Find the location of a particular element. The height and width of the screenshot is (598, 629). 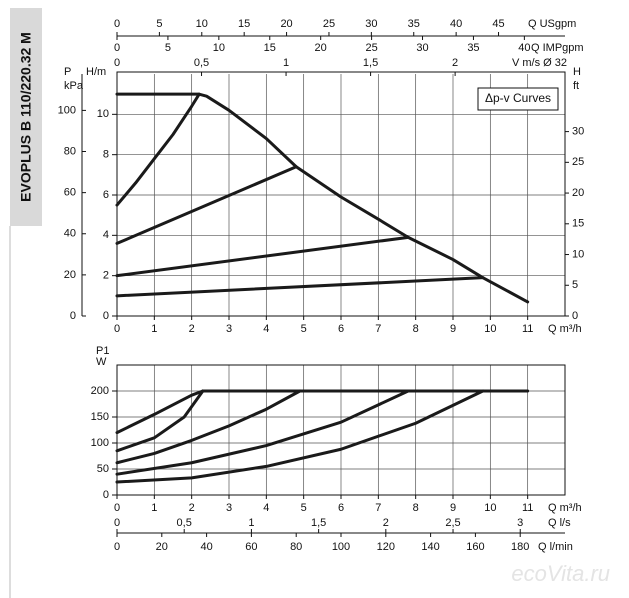

y-tick-label: 8 is located at coordinates (106, 155).